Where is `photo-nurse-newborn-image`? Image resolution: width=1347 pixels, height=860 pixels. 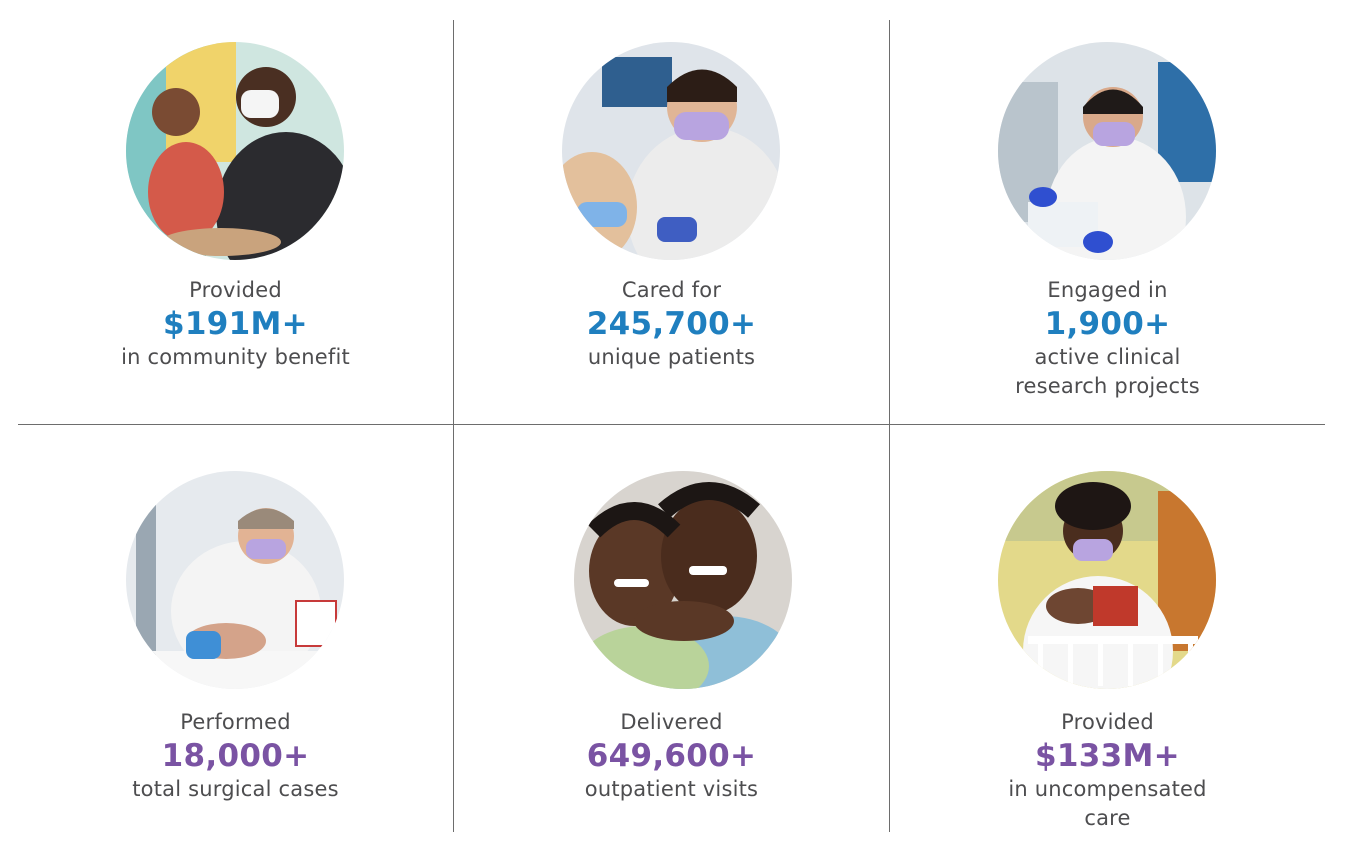 photo-nurse-newborn-image is located at coordinates (1107, 580).